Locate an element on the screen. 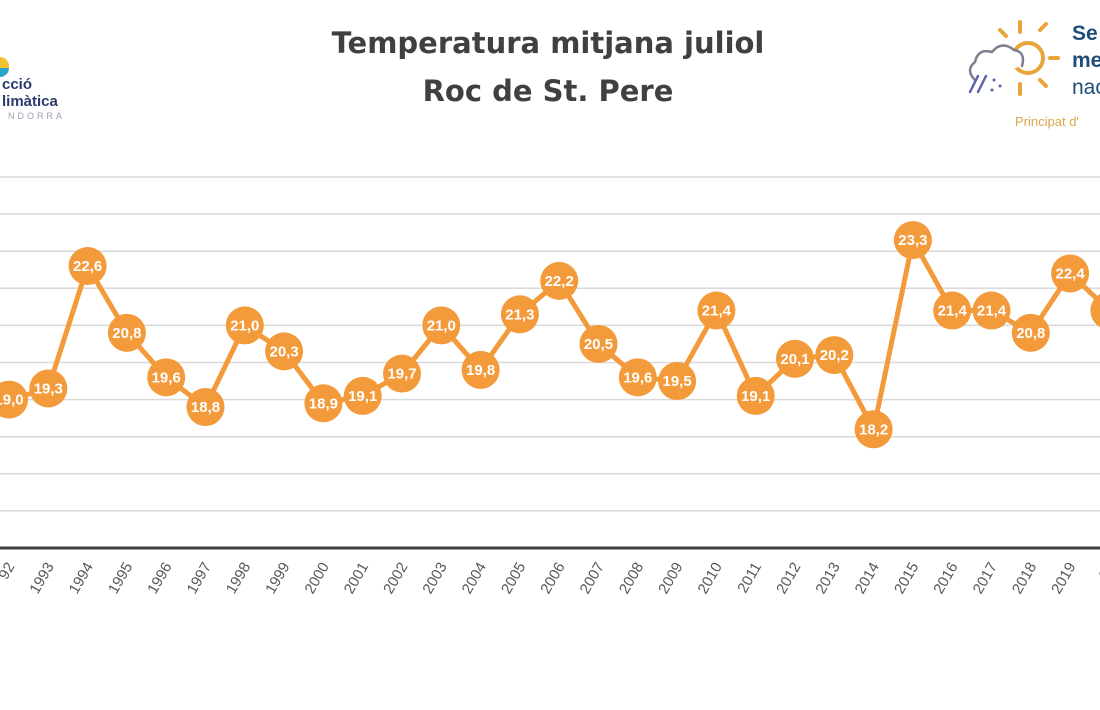  x-tick-label: 2013 is located at coordinates (827, 578).